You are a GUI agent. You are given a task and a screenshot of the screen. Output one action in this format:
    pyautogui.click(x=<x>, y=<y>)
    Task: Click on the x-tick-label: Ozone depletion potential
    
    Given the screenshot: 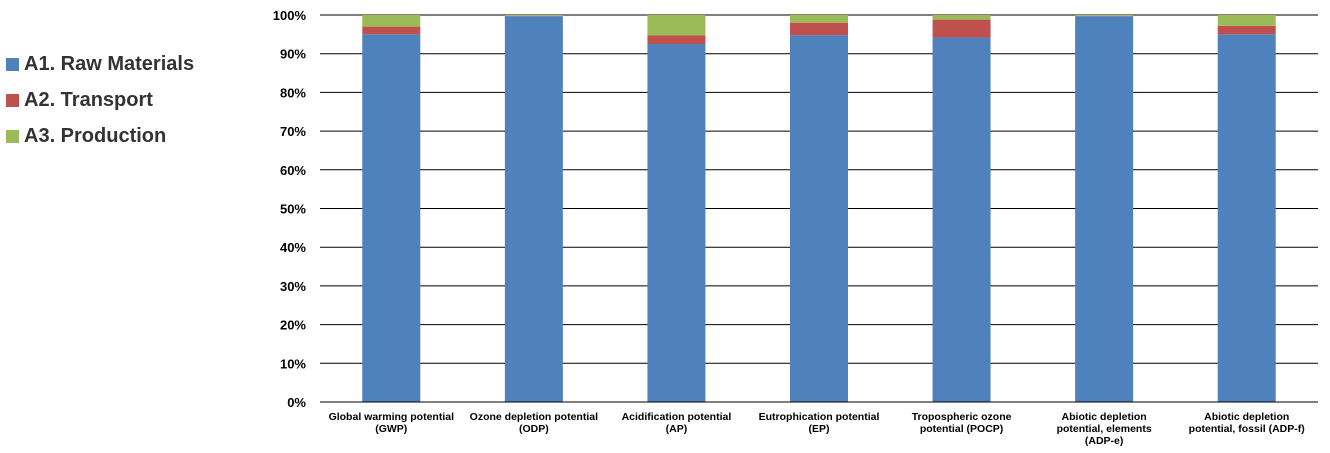 What is the action you would take?
    pyautogui.click(x=534, y=417)
    